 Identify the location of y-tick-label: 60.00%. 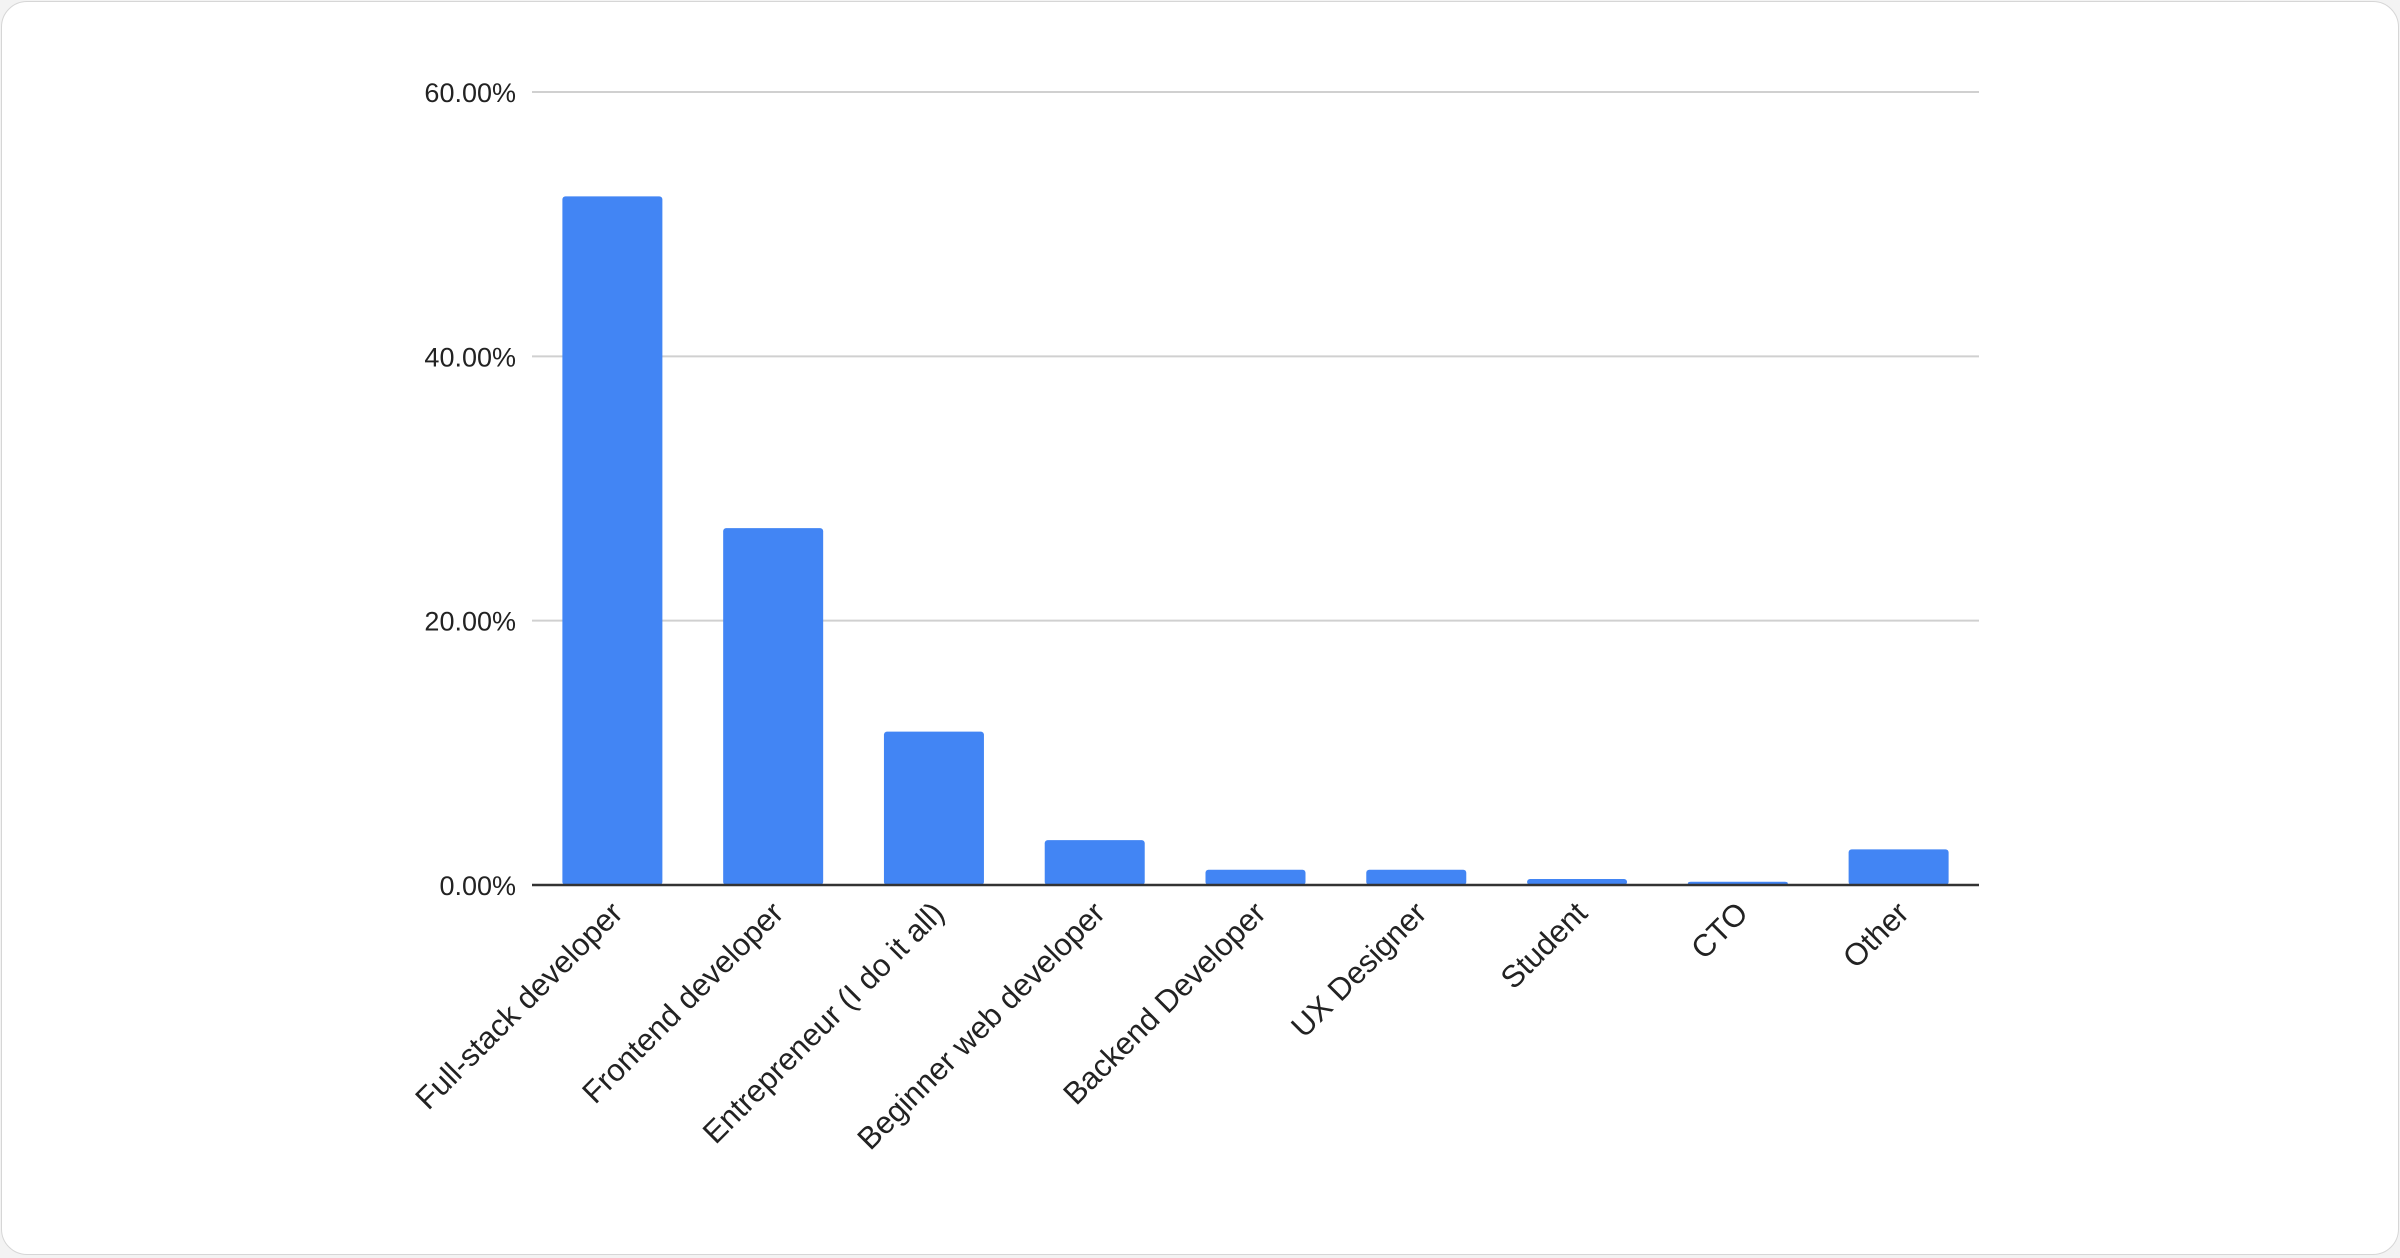
(470, 93).